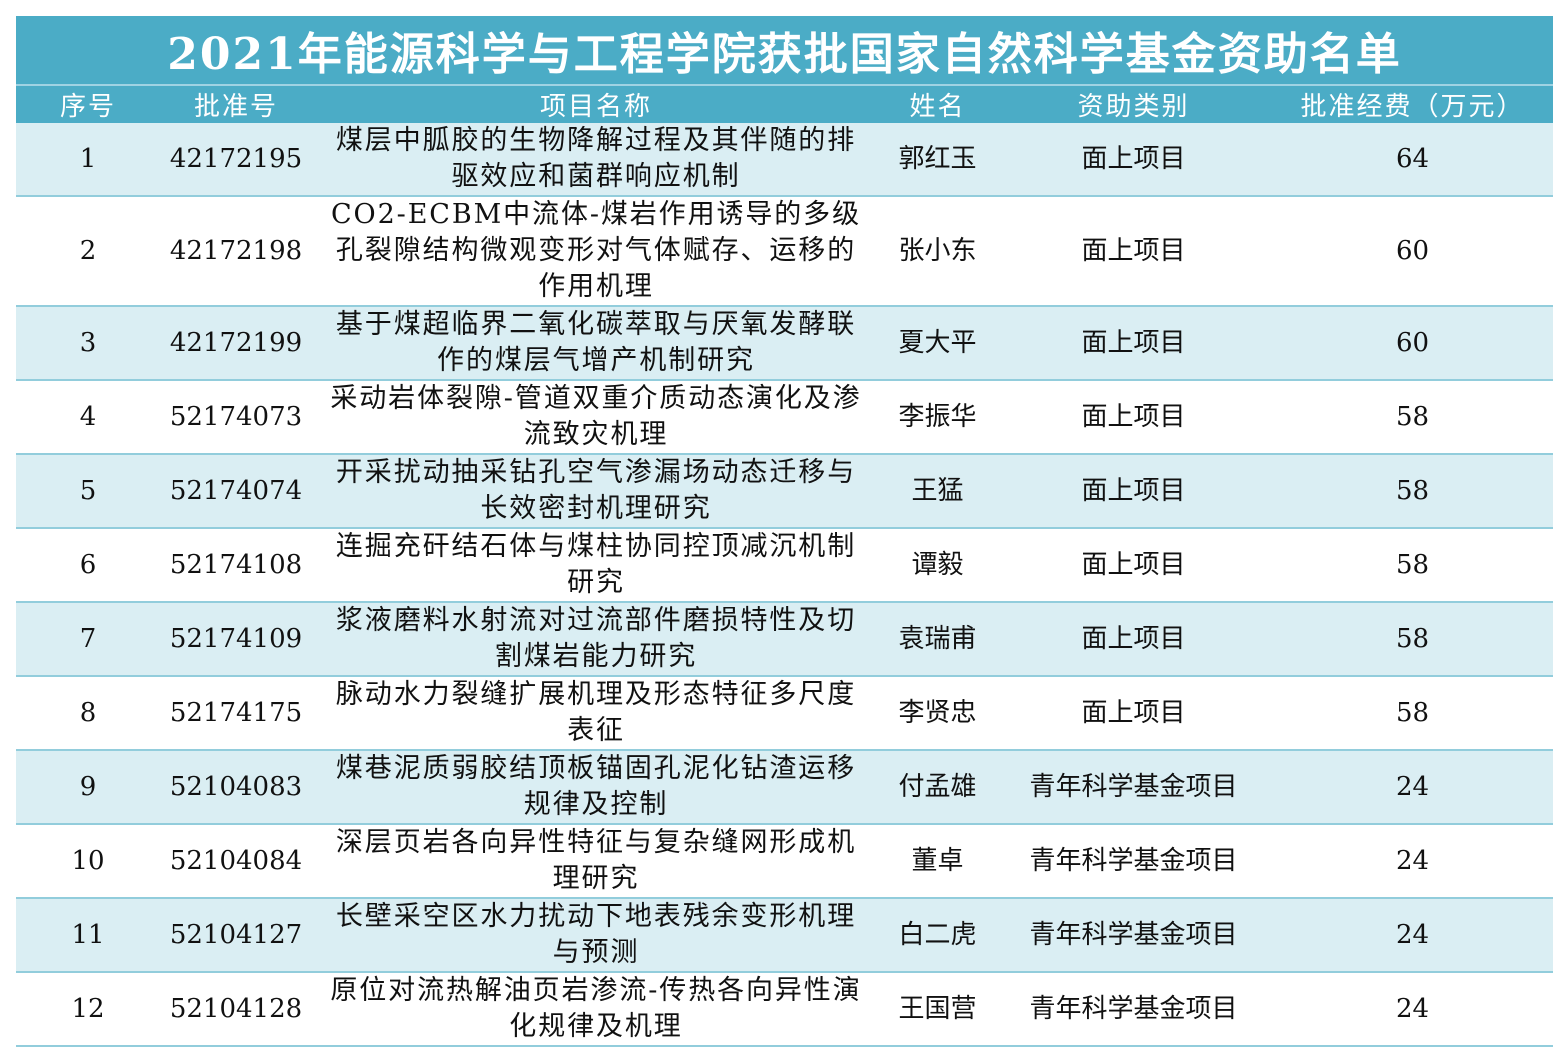 This screenshot has height=1047, width=1568. Describe the element at coordinates (88, 104) in the screenshot. I see `header-no: 序号` at that location.